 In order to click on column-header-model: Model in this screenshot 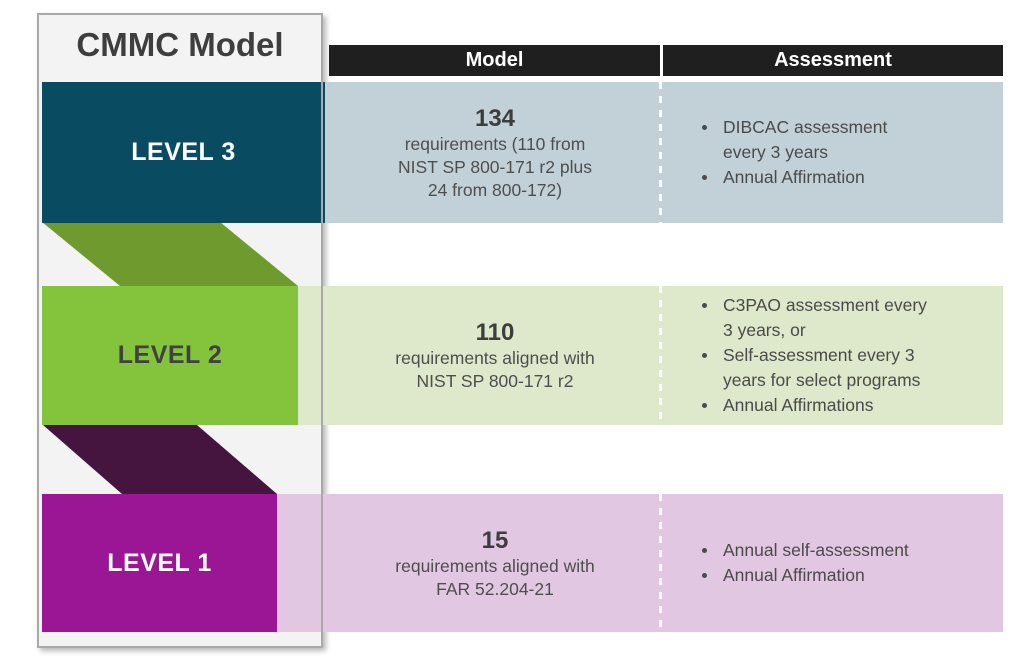, I will do `click(494, 60)`.